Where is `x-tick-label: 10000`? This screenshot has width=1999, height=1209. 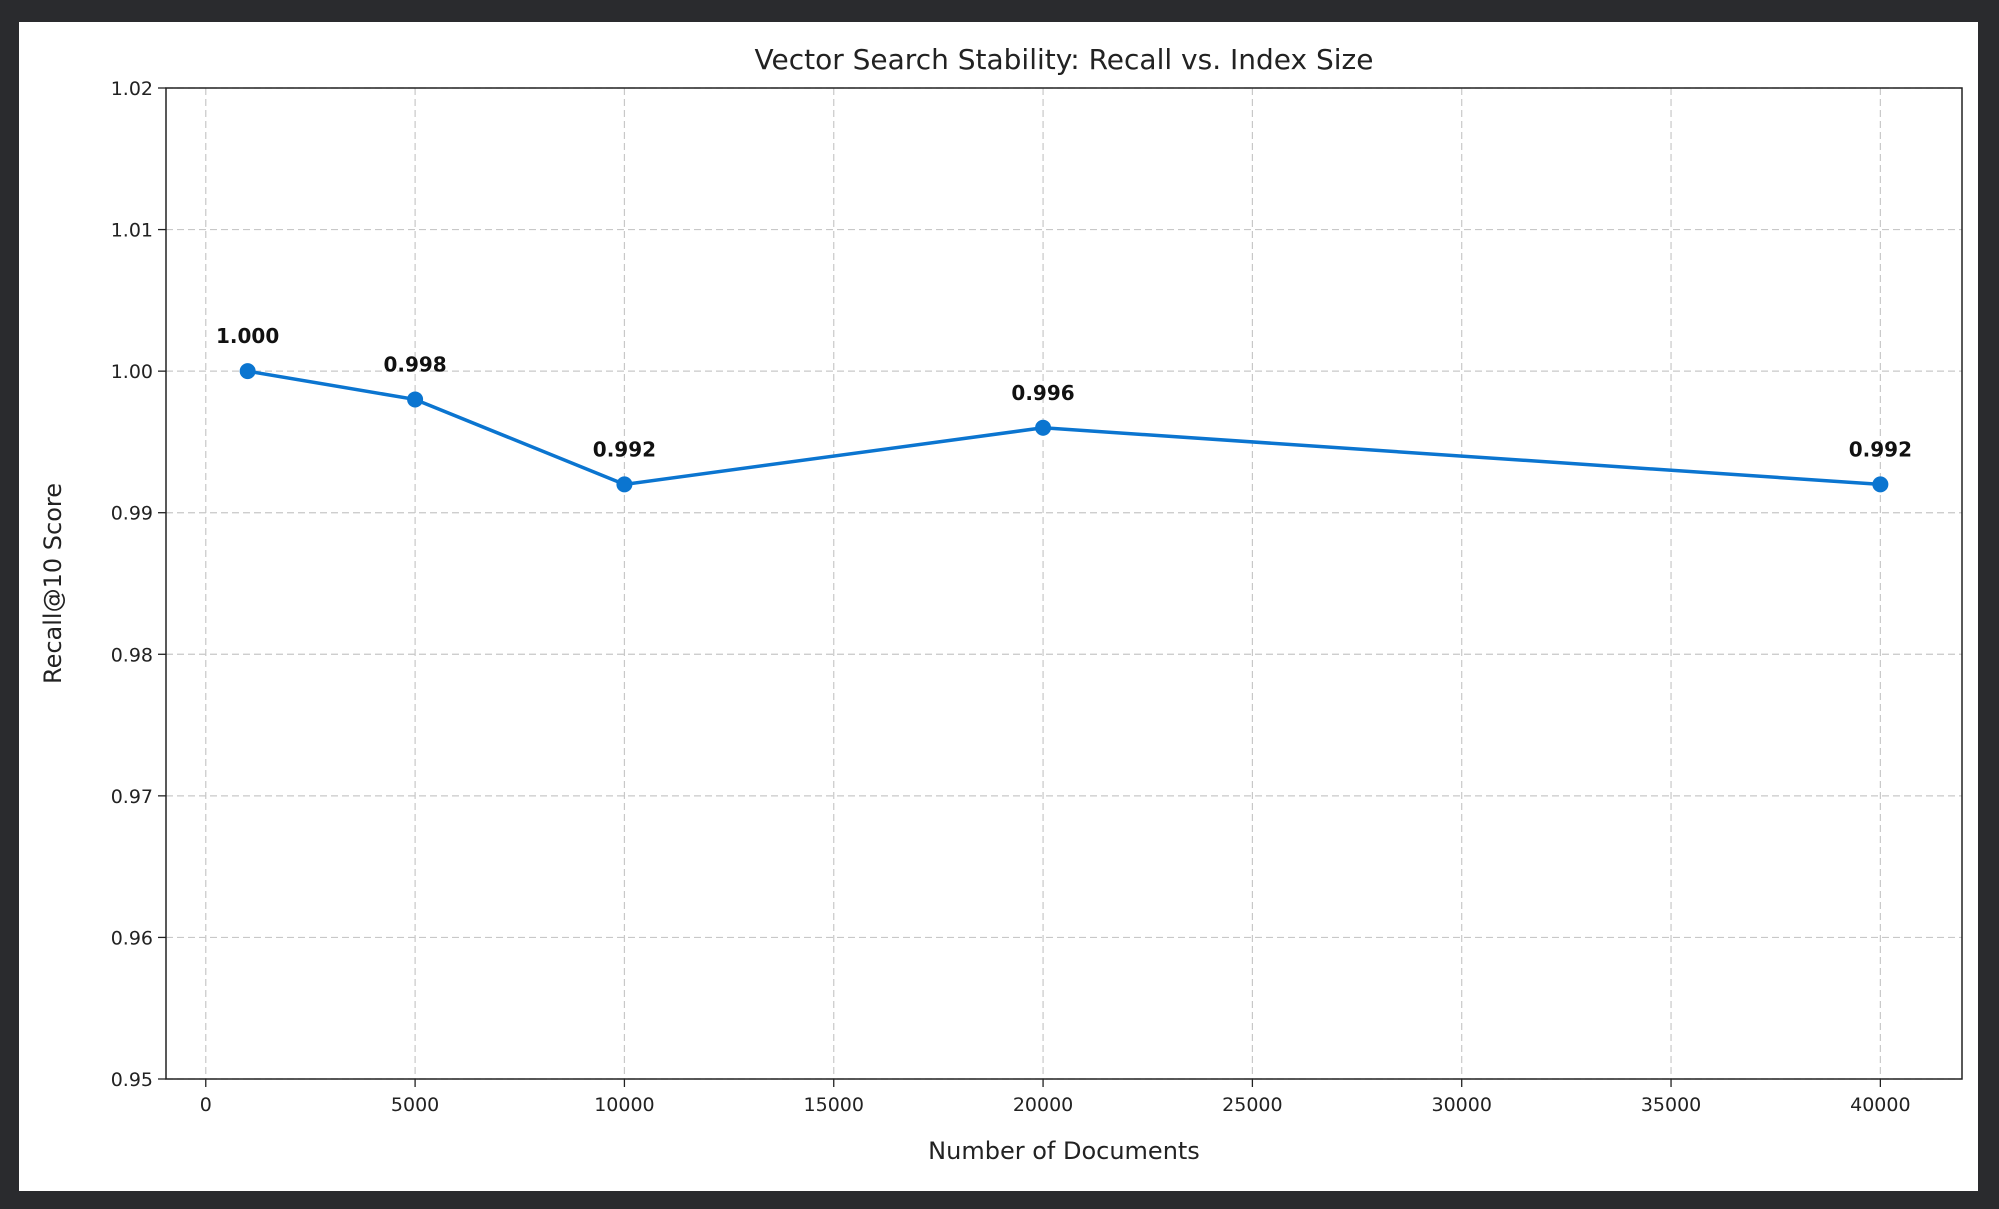
x-tick-label: 10000 is located at coordinates (624, 1105).